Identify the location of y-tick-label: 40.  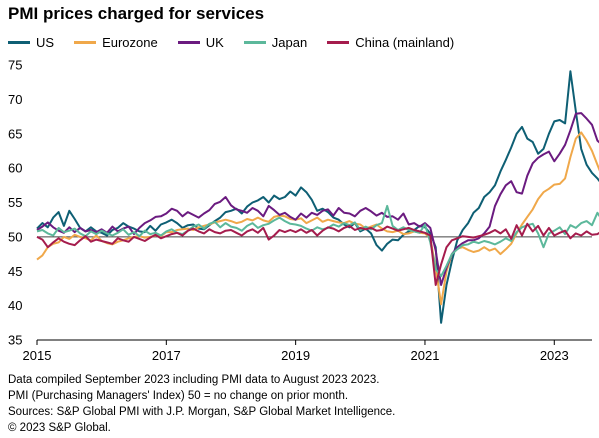
(15, 305).